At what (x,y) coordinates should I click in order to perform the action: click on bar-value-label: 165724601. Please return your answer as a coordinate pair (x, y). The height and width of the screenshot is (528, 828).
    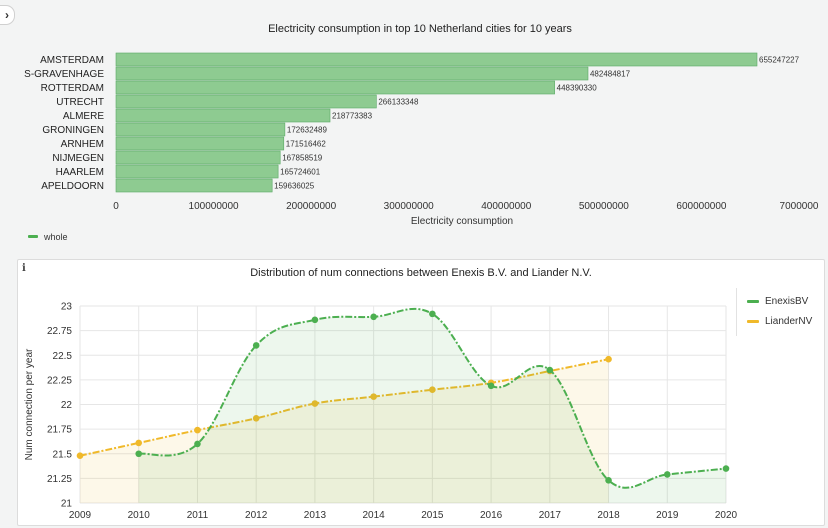
    Looking at the image, I should click on (300, 172).